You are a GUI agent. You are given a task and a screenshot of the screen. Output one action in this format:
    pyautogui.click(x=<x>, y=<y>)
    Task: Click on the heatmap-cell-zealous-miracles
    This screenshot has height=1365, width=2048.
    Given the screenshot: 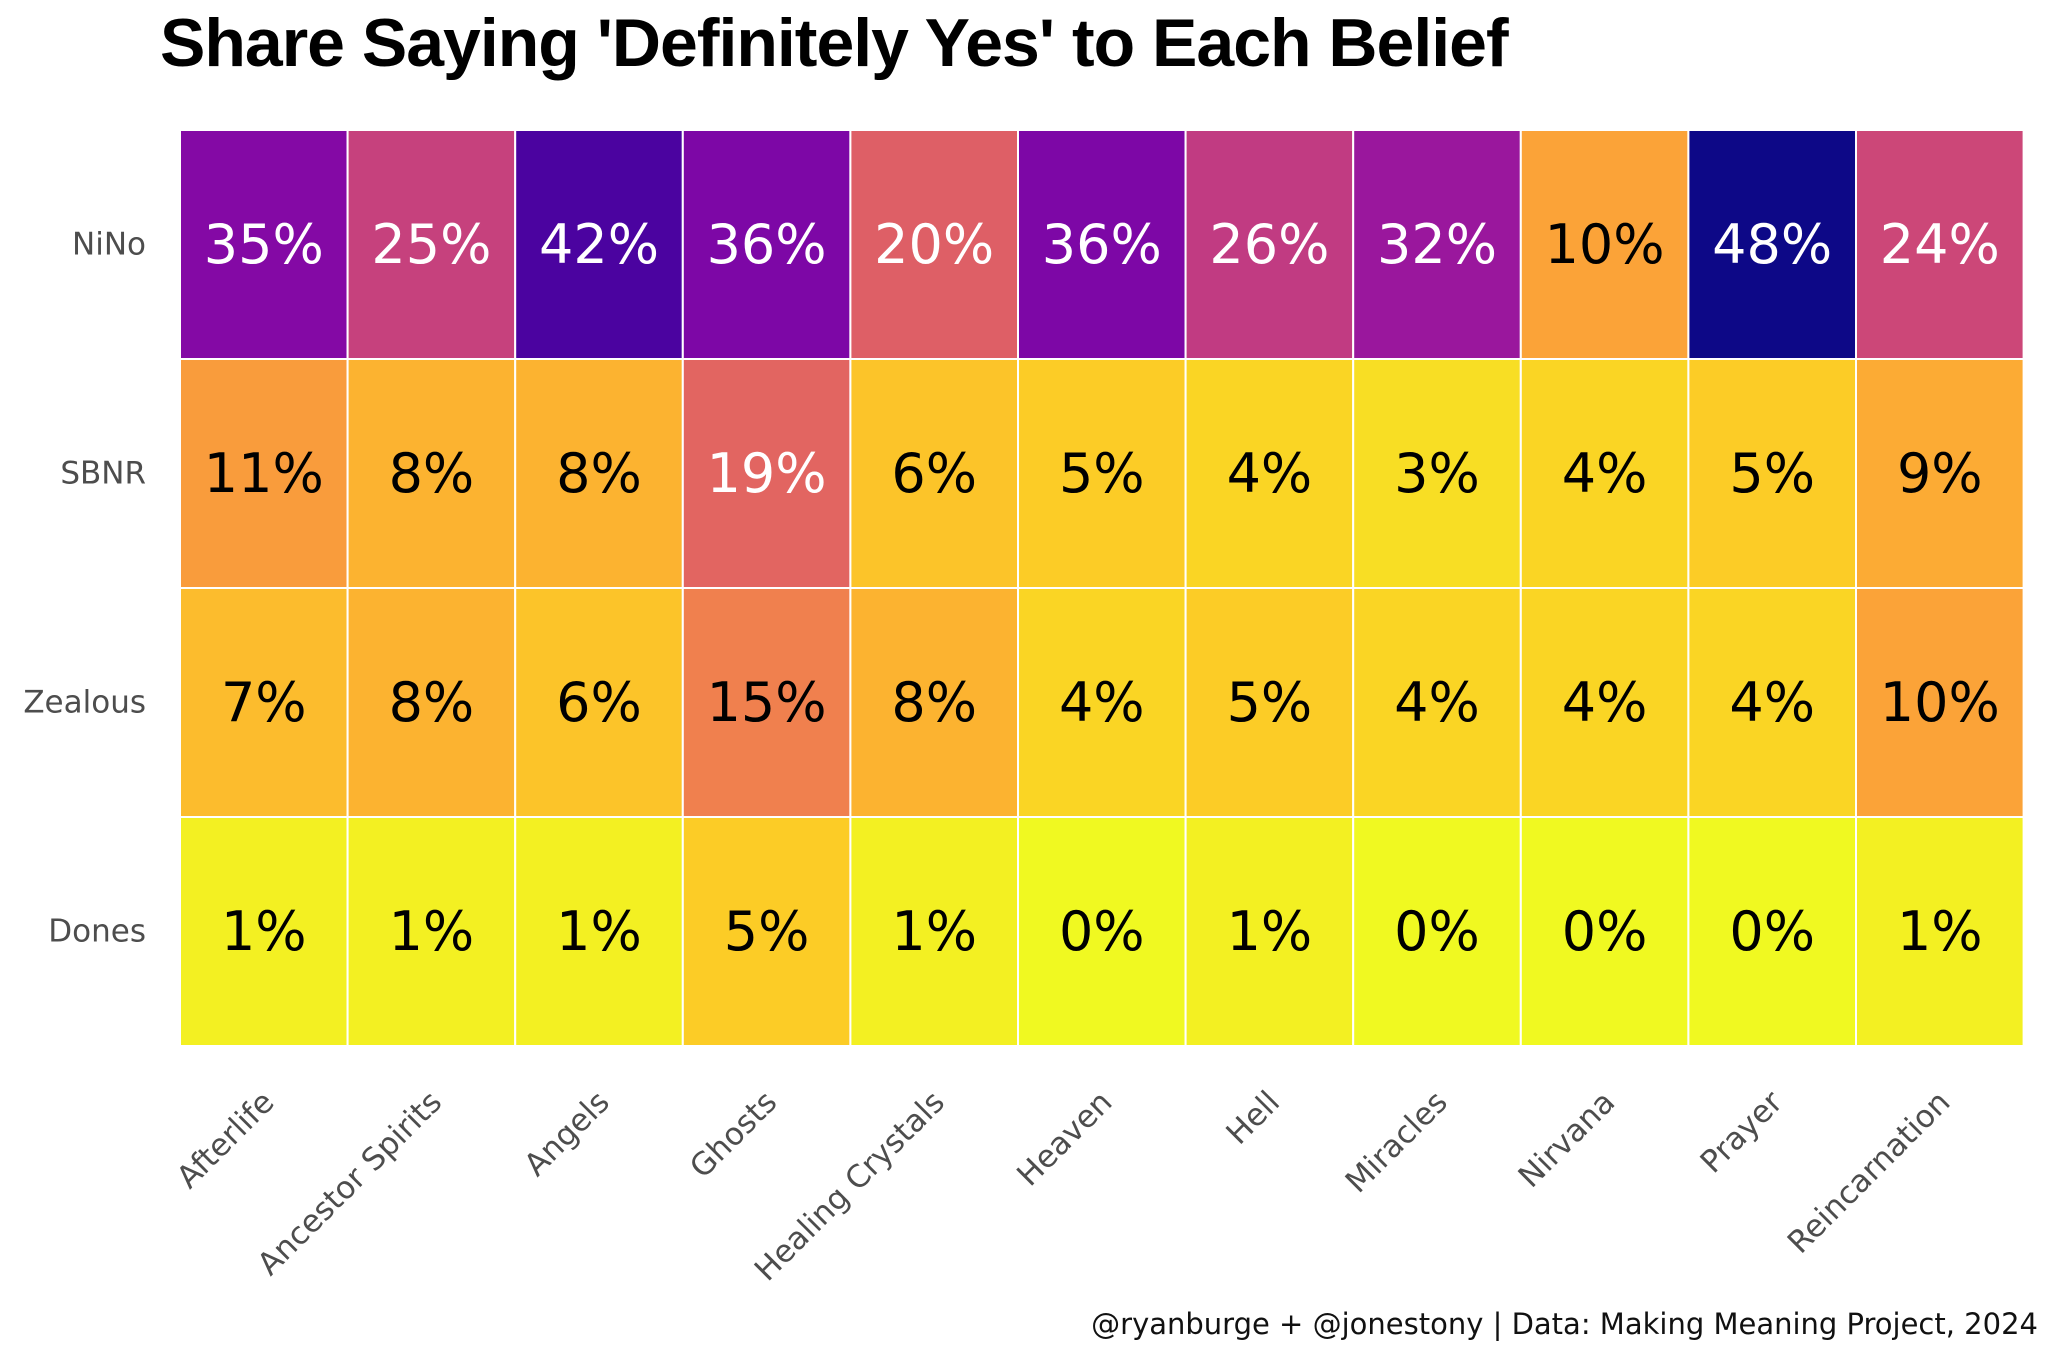 What is the action you would take?
    pyautogui.click(x=1437, y=702)
    